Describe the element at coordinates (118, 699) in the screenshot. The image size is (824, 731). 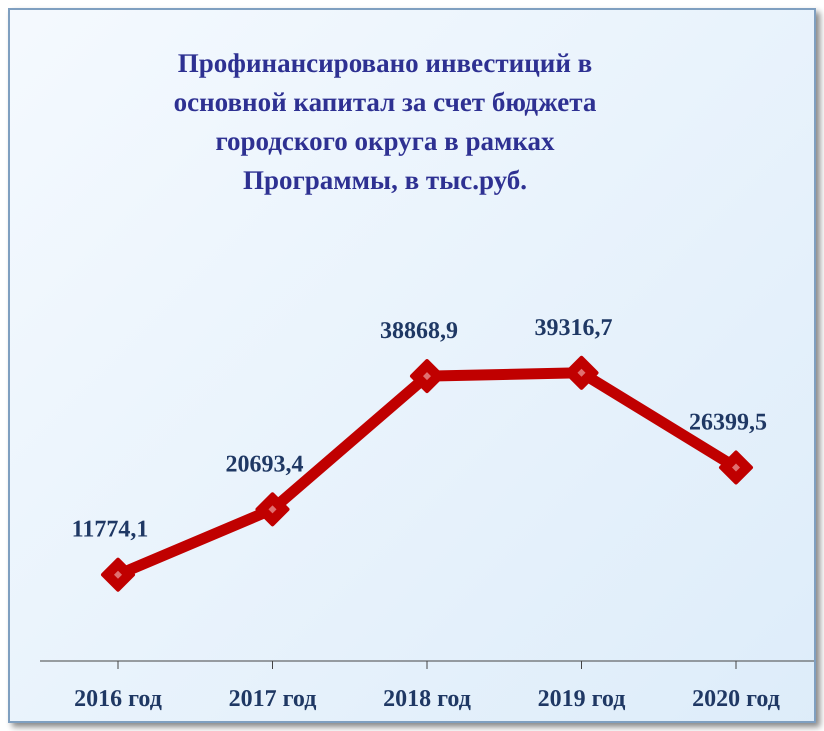
I see `x-tick-label: 2016 год` at that location.